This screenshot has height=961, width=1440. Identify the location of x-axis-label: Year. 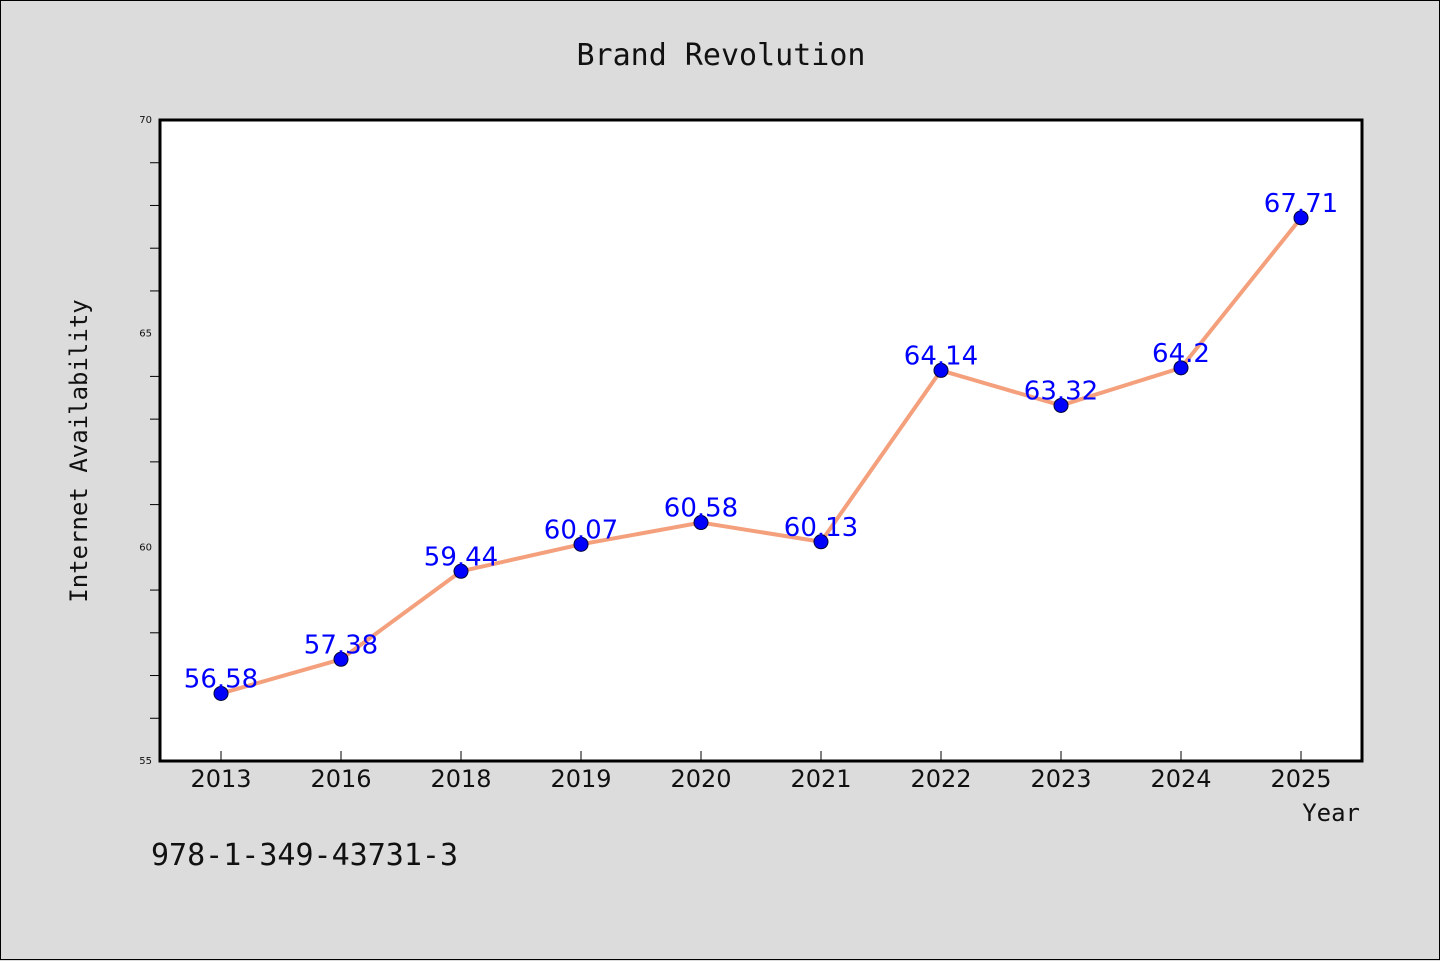
(1331, 813).